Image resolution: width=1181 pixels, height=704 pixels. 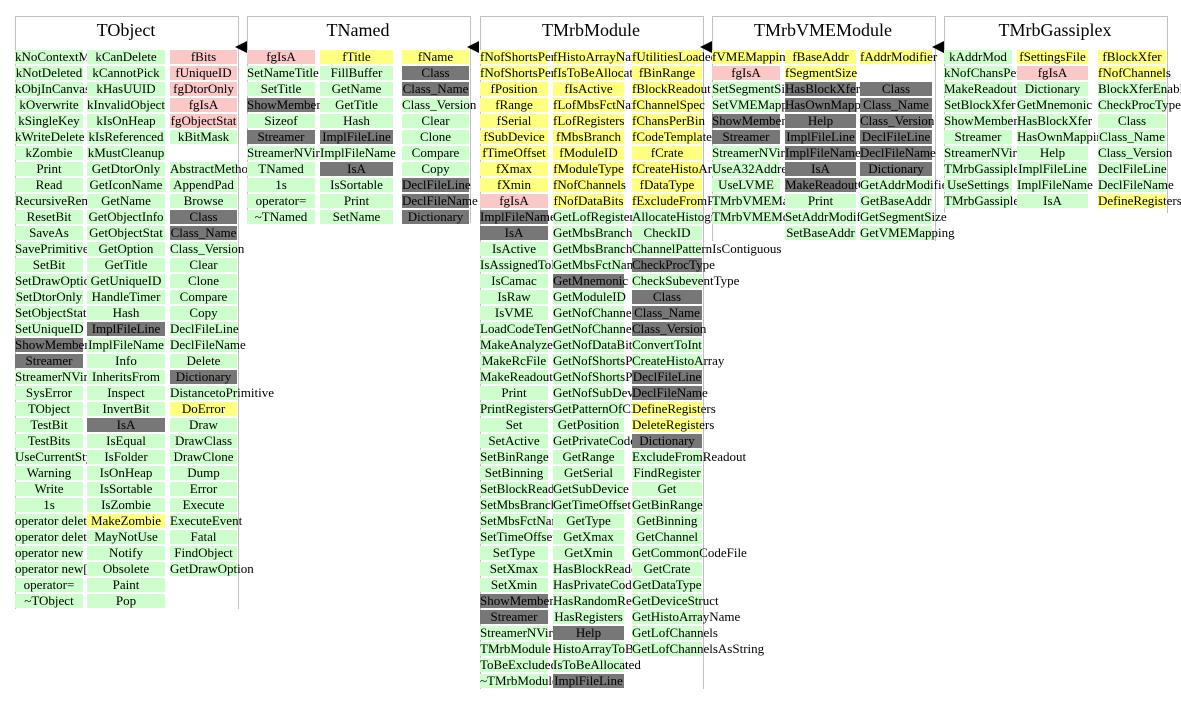 What do you see at coordinates (126, 393) in the screenshot?
I see `member-cell: Inspect` at bounding box center [126, 393].